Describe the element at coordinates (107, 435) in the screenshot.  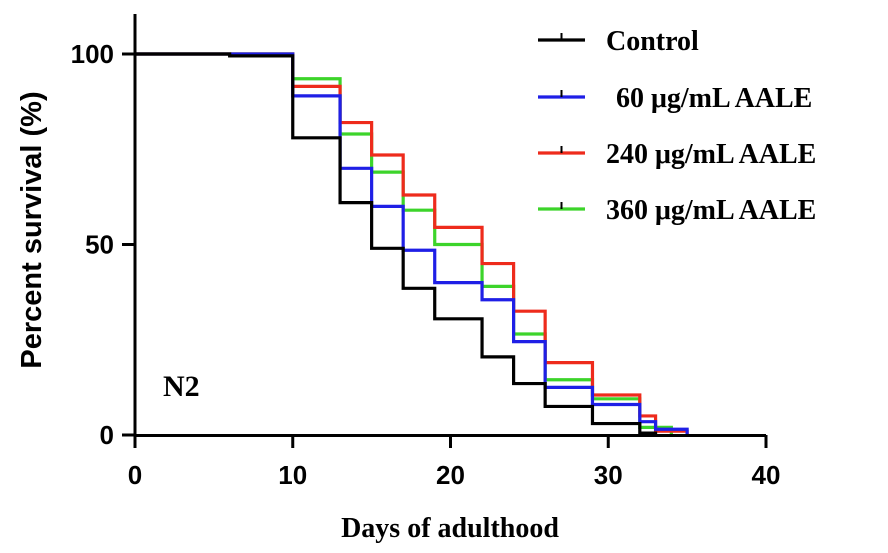
I see `y-tick-label-0: 0` at that location.